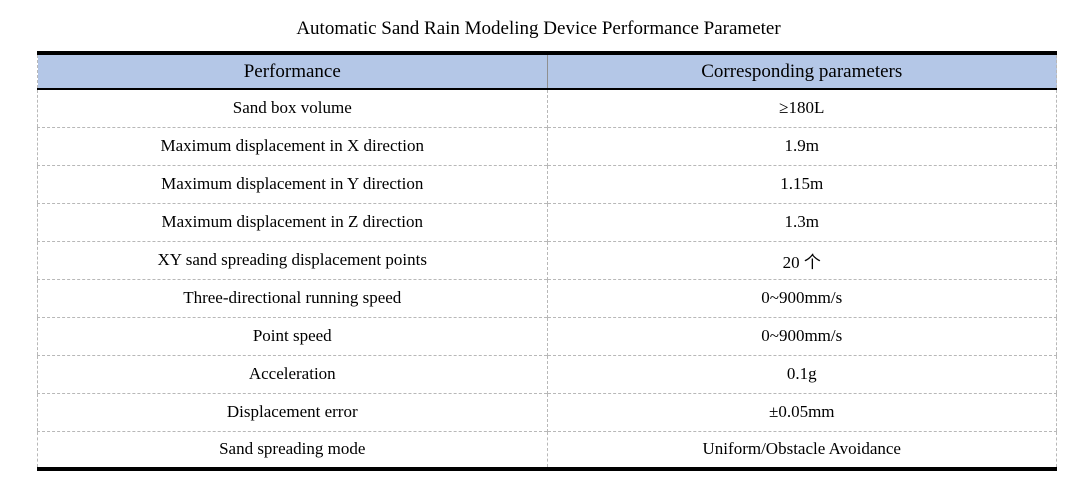 This screenshot has height=486, width=1077. What do you see at coordinates (801, 373) in the screenshot?
I see `parameter-cell: 0.1g` at bounding box center [801, 373].